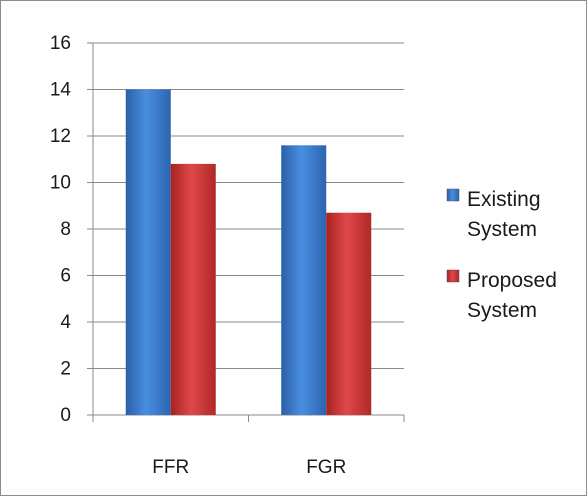 Image resolution: width=587 pixels, height=497 pixels. Describe the element at coordinates (349, 313) in the screenshot. I see `bar-proposed-system-fgr` at that location.